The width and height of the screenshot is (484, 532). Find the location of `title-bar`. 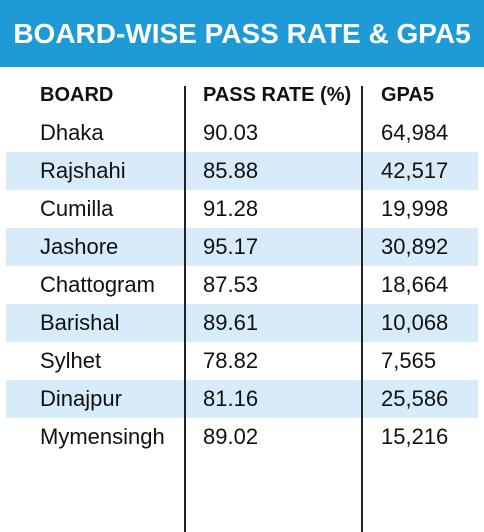

title-bar is located at coordinates (242, 33).